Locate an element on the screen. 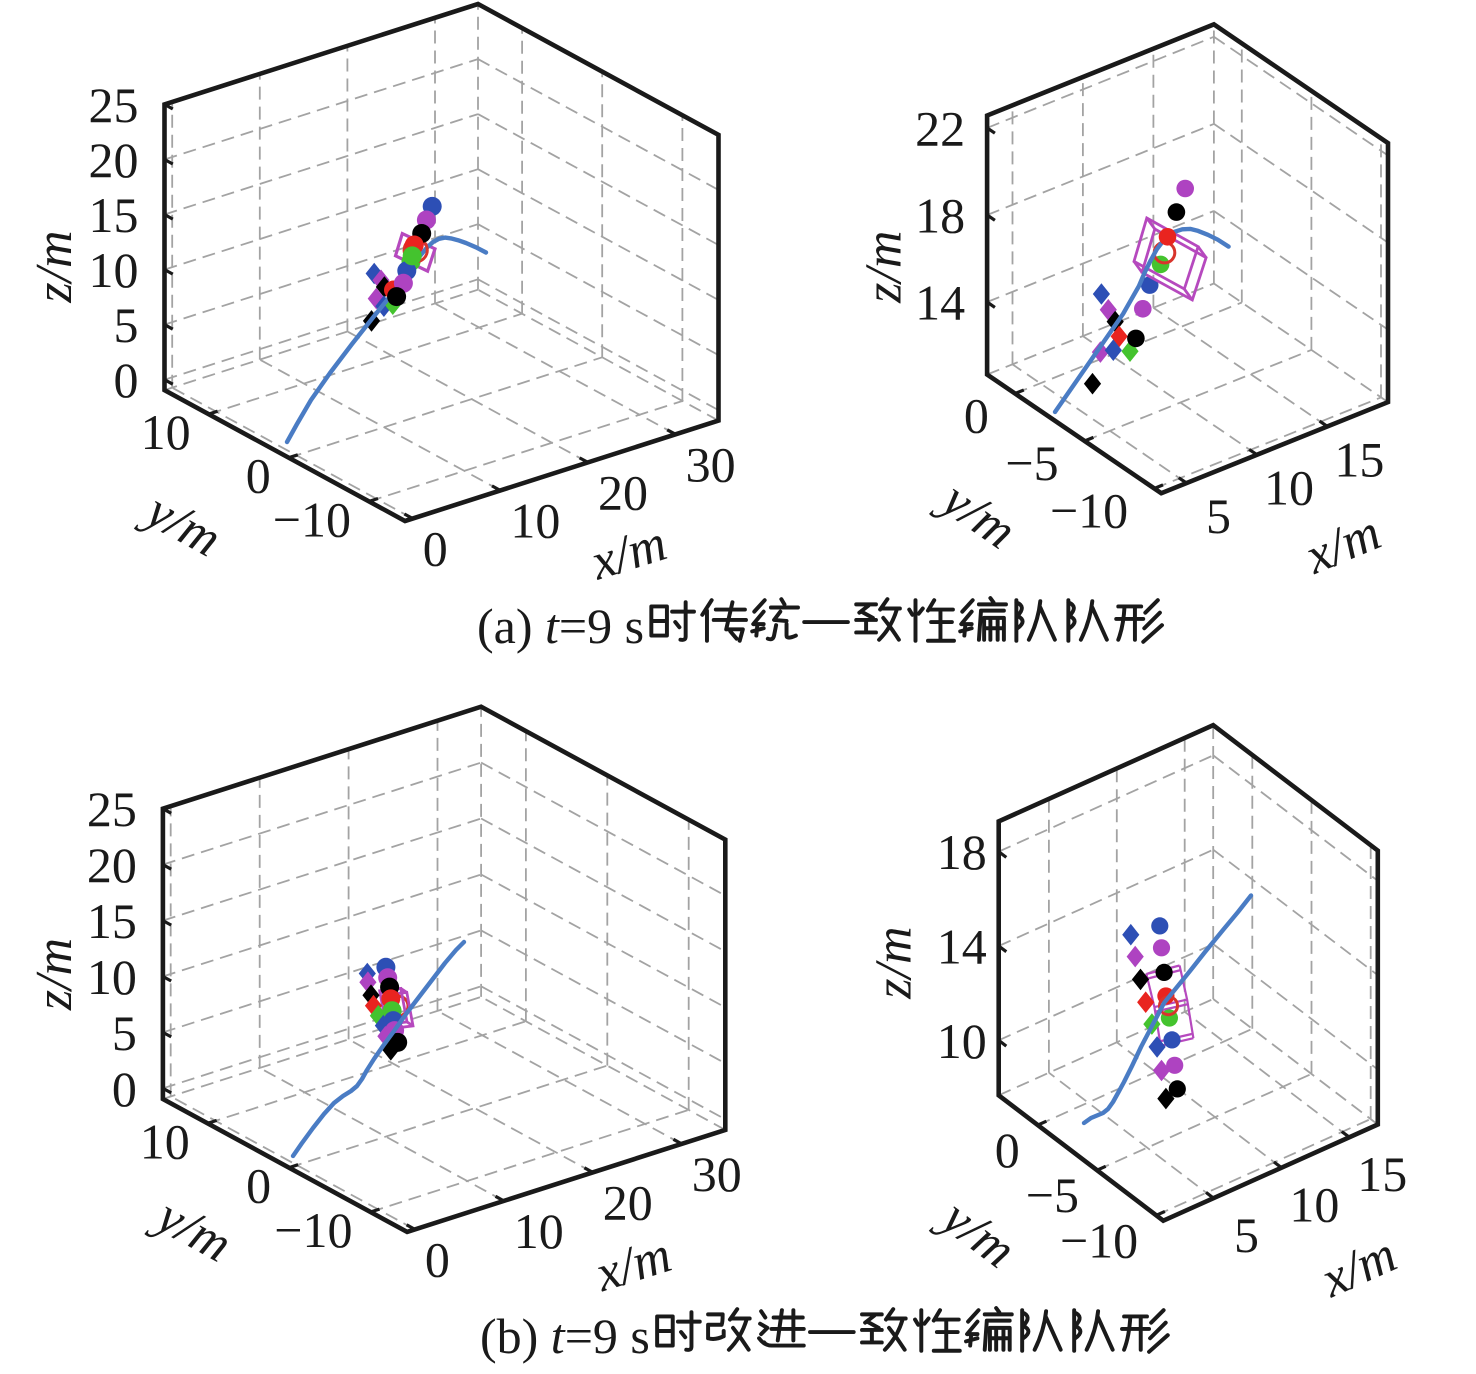 Image resolution: width=1476 pixels, height=1374 pixels. svg-text: (b) is located at coordinates (509, 1336).